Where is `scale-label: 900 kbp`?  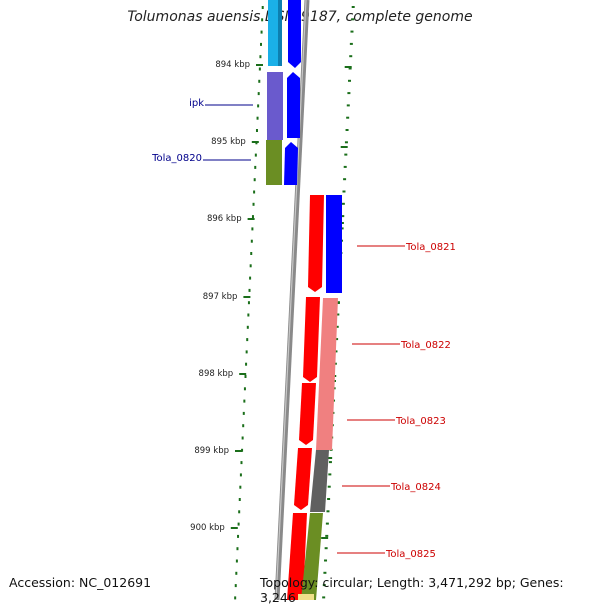 scale-label: 900 kbp is located at coordinates (207, 528).